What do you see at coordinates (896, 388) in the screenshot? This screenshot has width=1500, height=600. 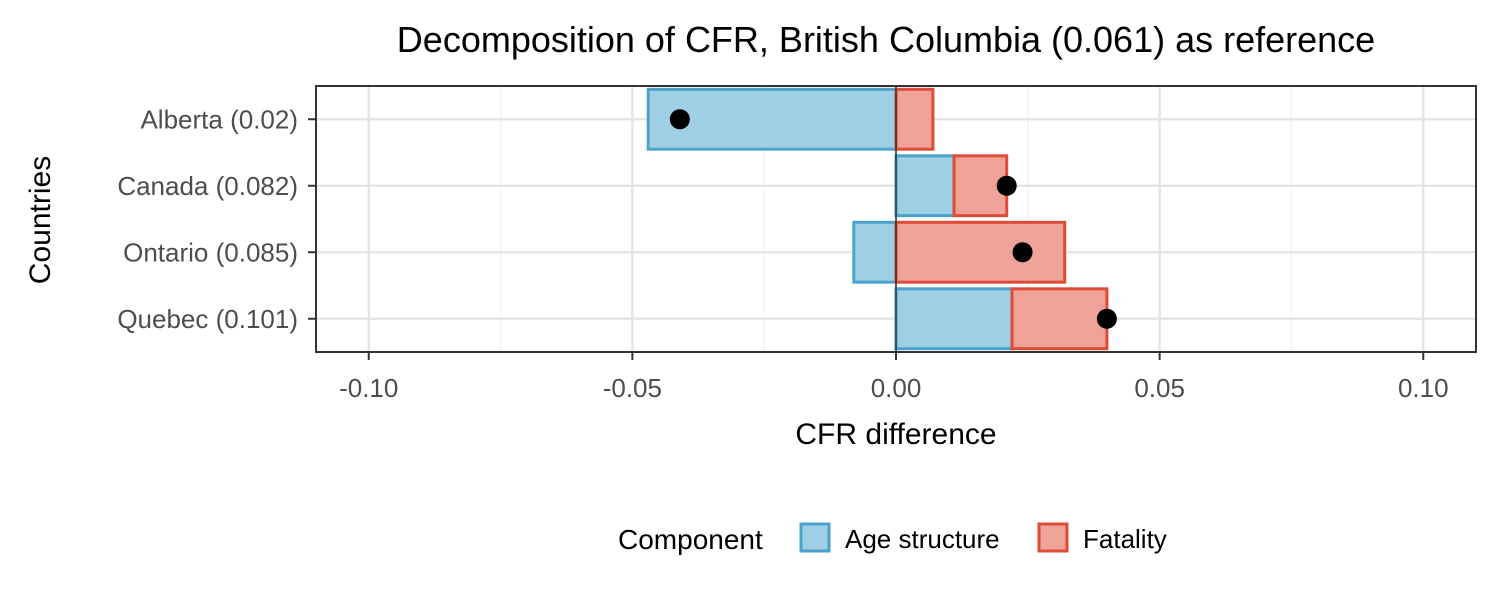 I see `x-tick-label: 0.00` at bounding box center [896, 388].